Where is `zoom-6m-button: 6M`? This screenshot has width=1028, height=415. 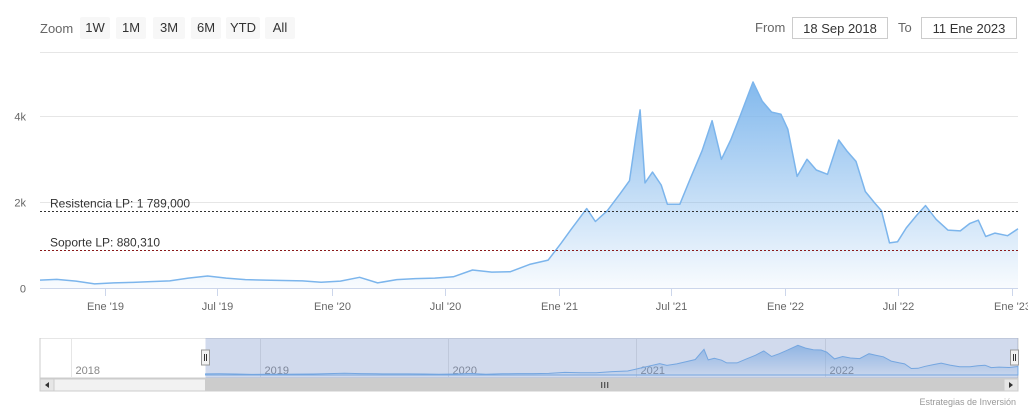
zoom-6m-button: 6M is located at coordinates (206, 28).